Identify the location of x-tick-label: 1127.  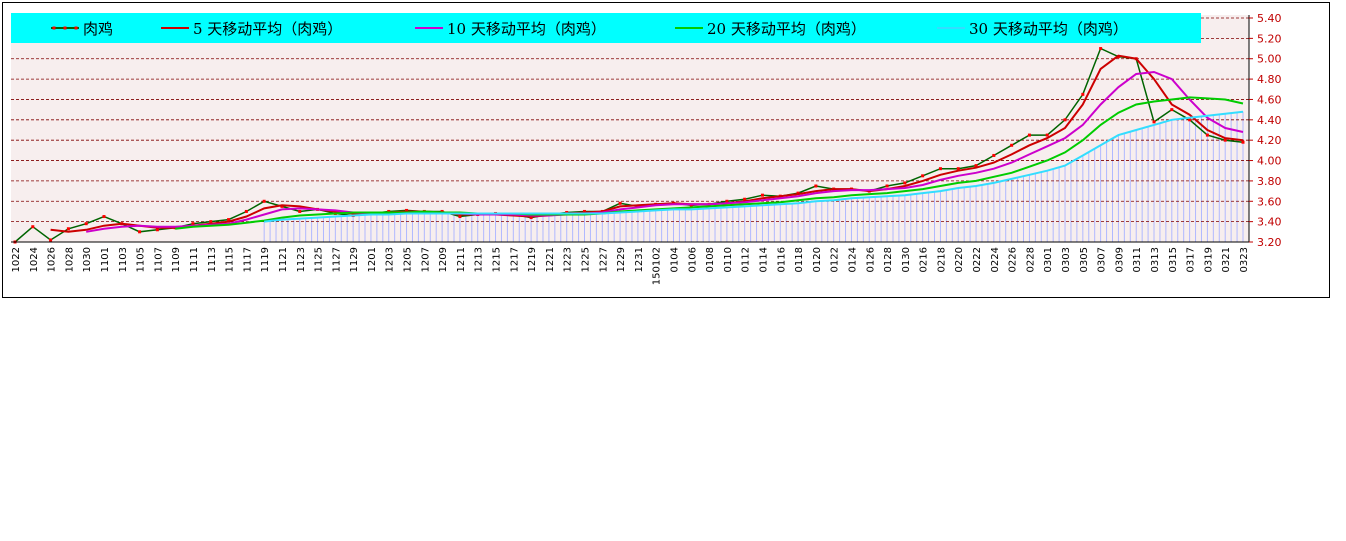
(336, 259).